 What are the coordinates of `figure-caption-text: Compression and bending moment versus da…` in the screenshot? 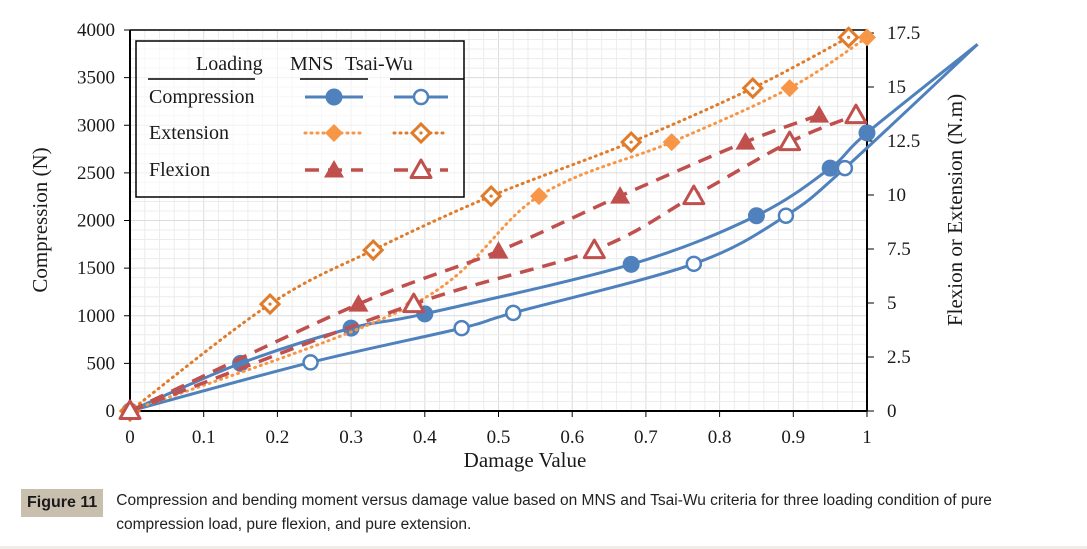 It's located at (554, 512).